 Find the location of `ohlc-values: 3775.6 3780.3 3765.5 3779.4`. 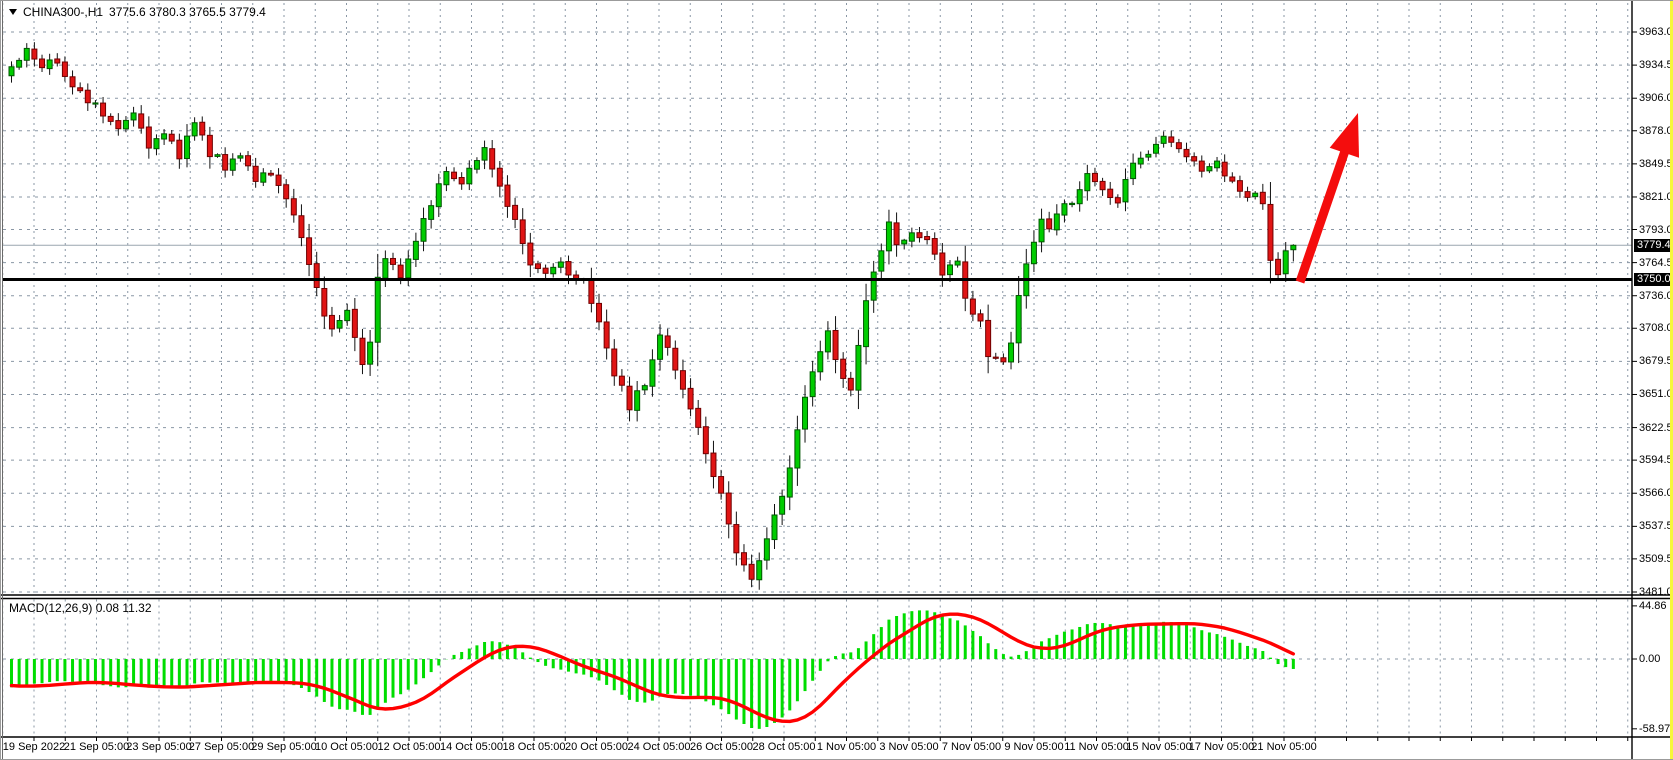

ohlc-values: 3775.6 3780.3 3765.5 3779.4 is located at coordinates (187, 12).